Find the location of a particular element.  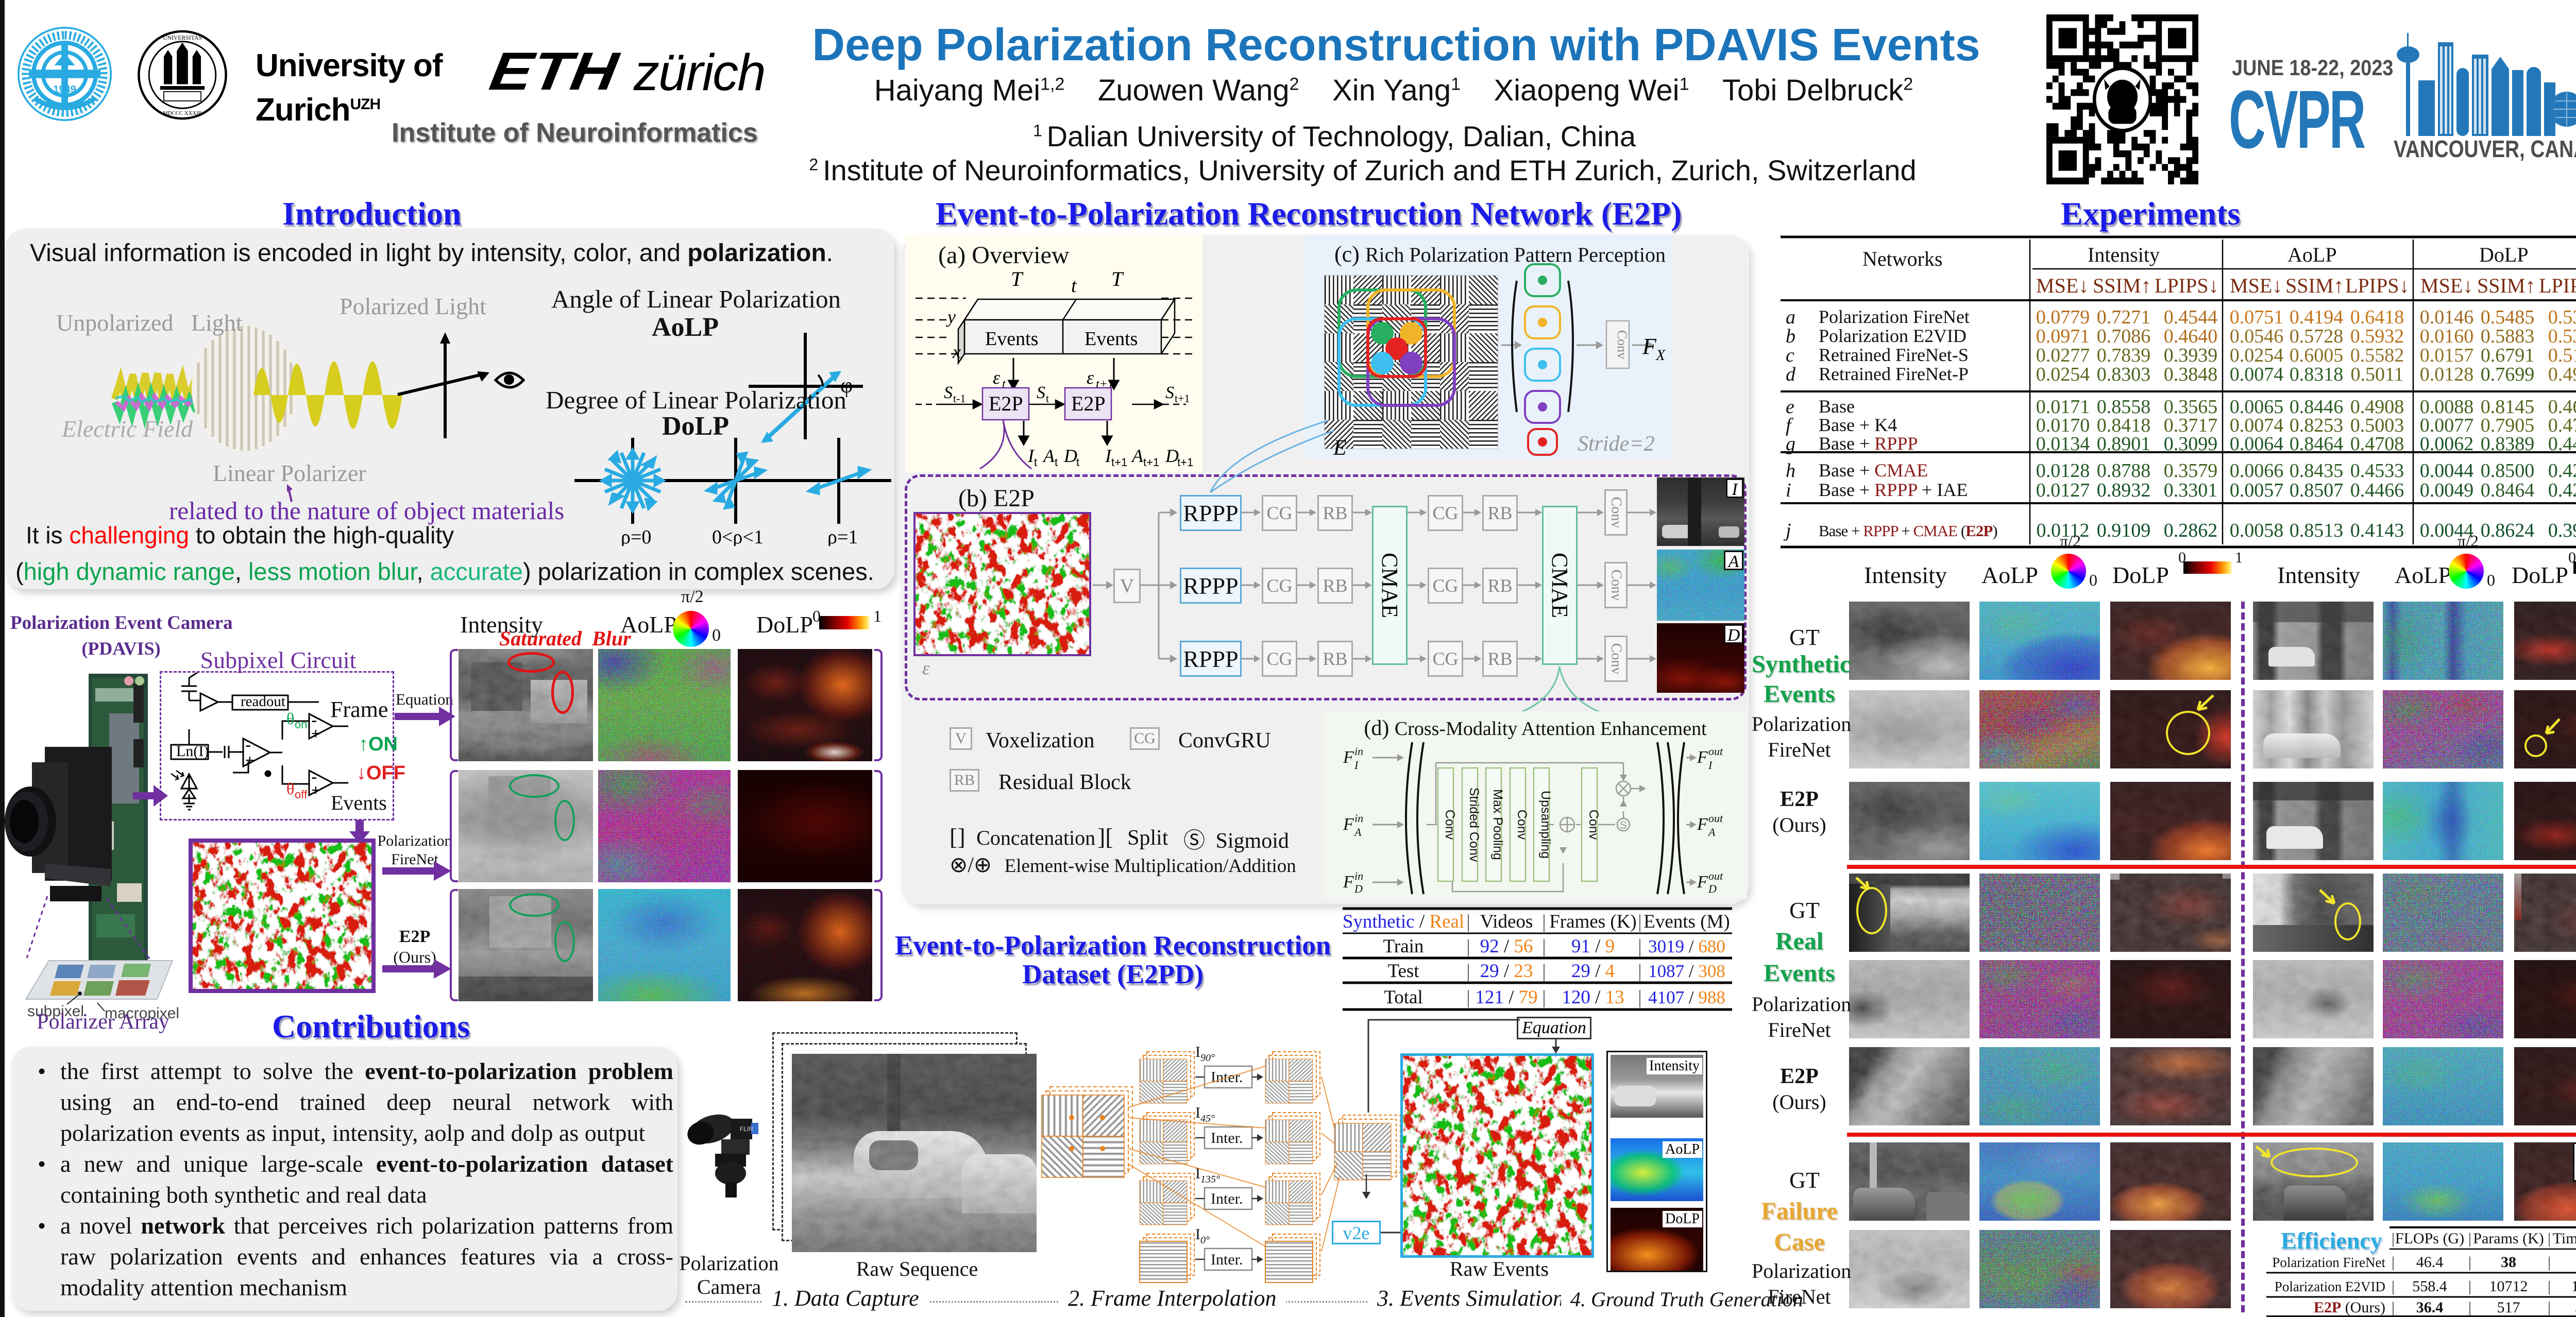

svg-text: 36.4 is located at coordinates (2430, 1307).